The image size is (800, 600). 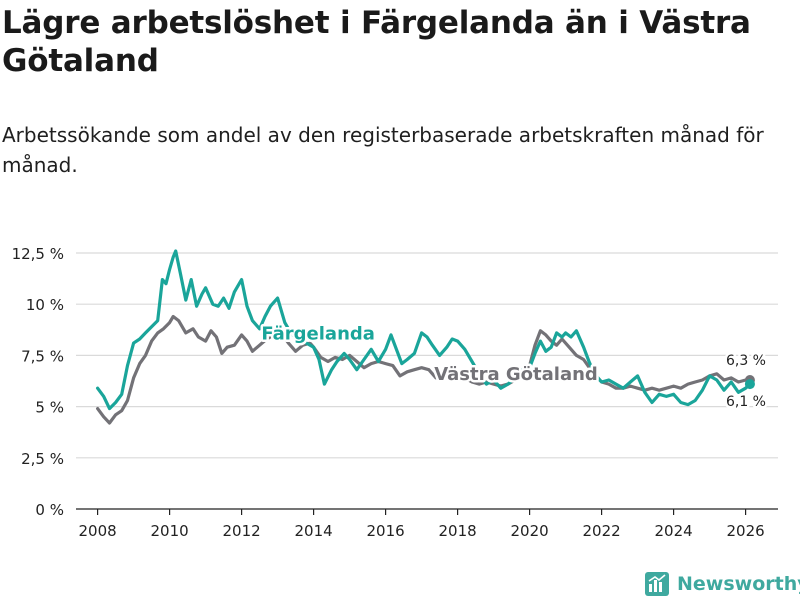 I want to click on newsworthy-icon, so click(x=657, y=584).